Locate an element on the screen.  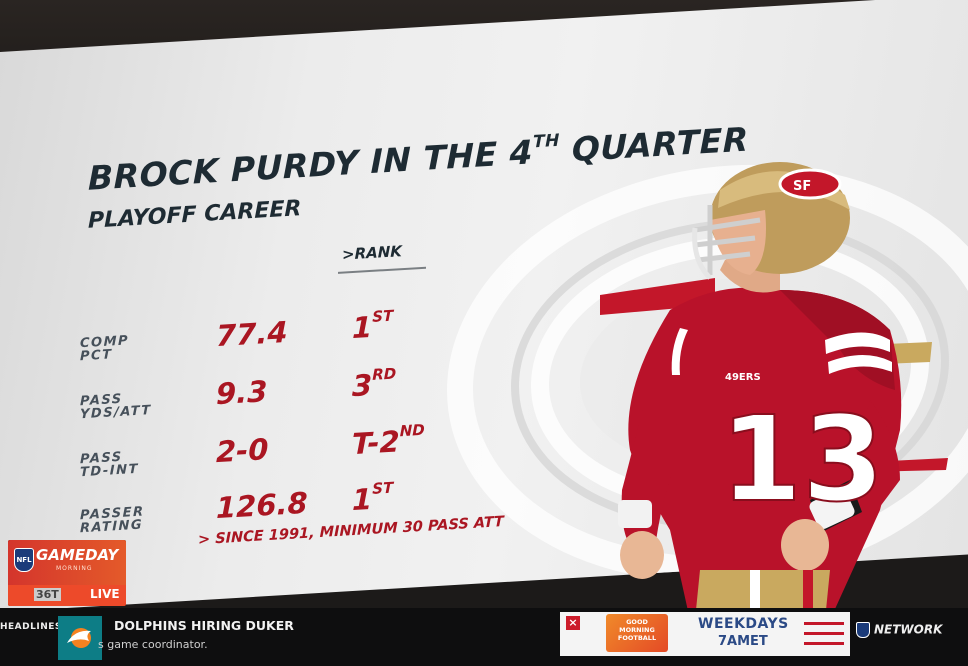
stat-rank: T-2ND is located at coordinates (388, 441).